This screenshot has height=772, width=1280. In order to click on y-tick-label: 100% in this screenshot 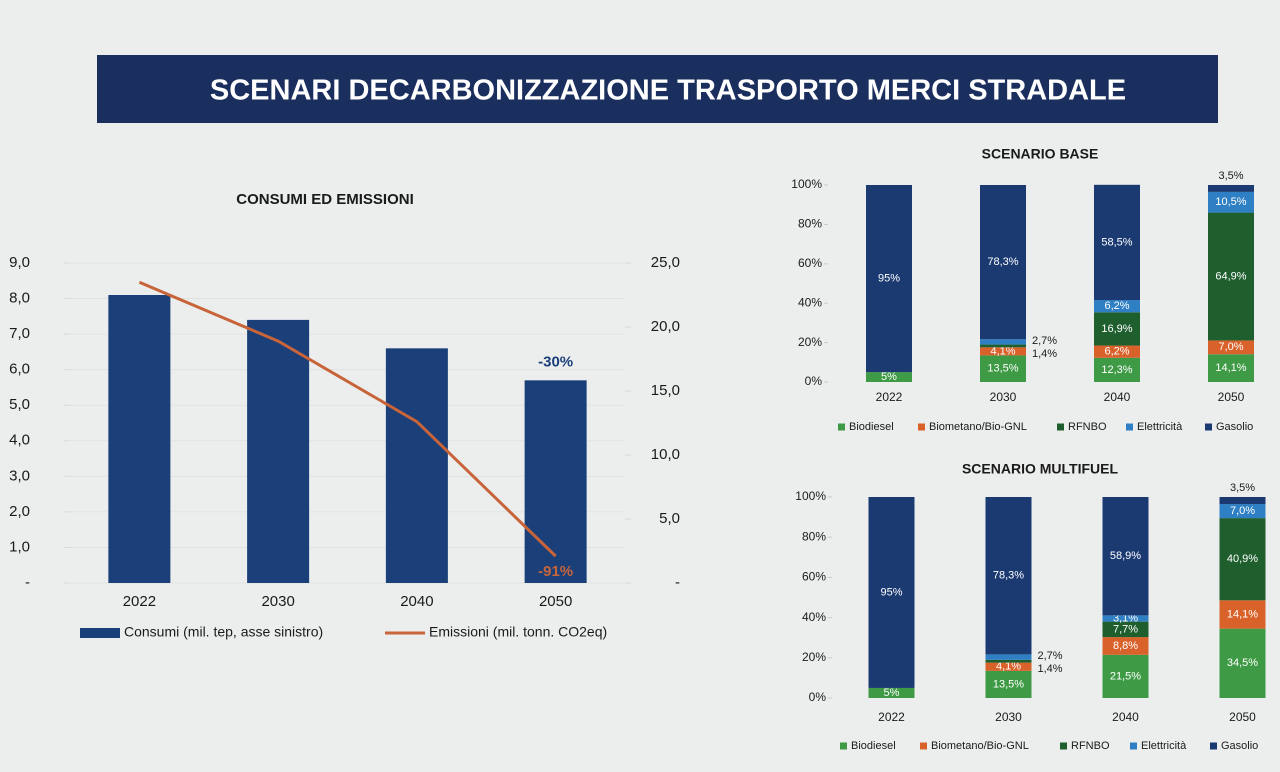, I will do `click(810, 496)`.